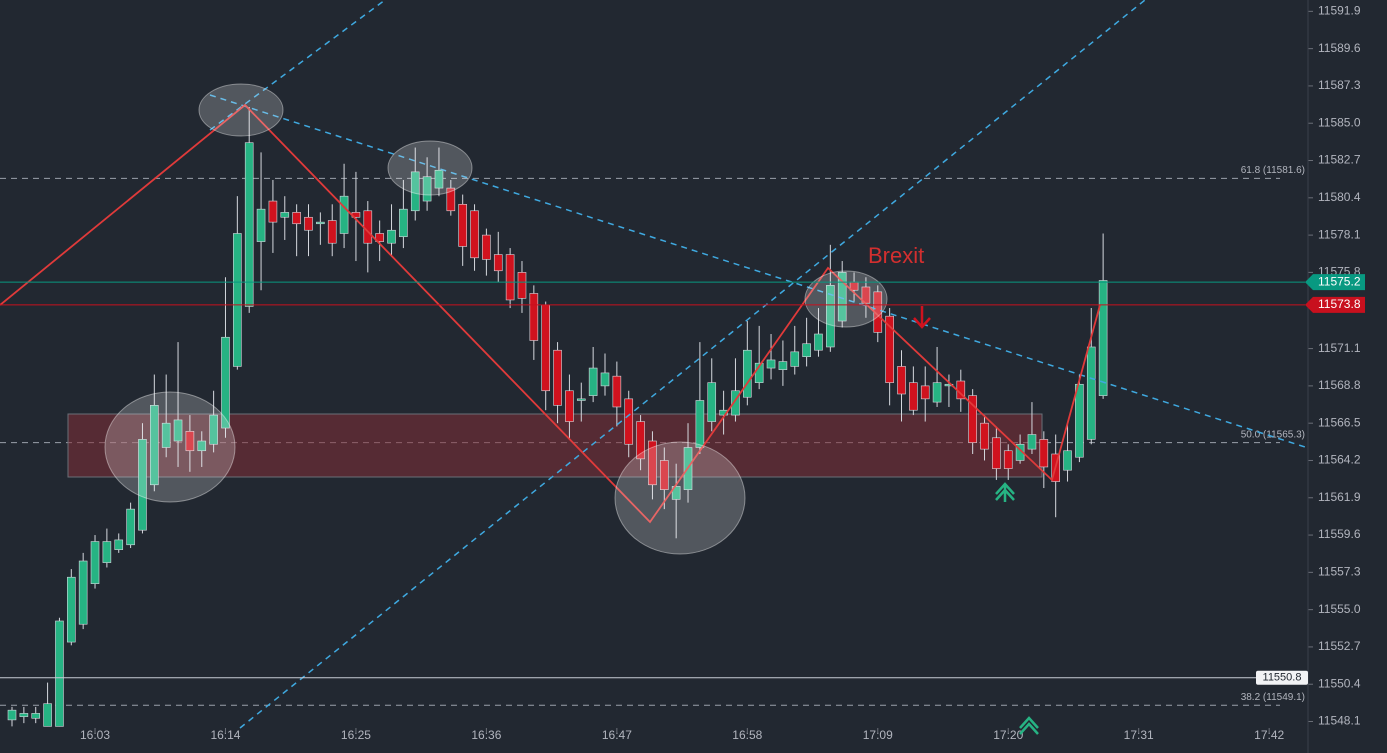 Image resolution: width=1387 pixels, height=753 pixels. I want to click on x-tick-label: 16:58, so click(747, 735).